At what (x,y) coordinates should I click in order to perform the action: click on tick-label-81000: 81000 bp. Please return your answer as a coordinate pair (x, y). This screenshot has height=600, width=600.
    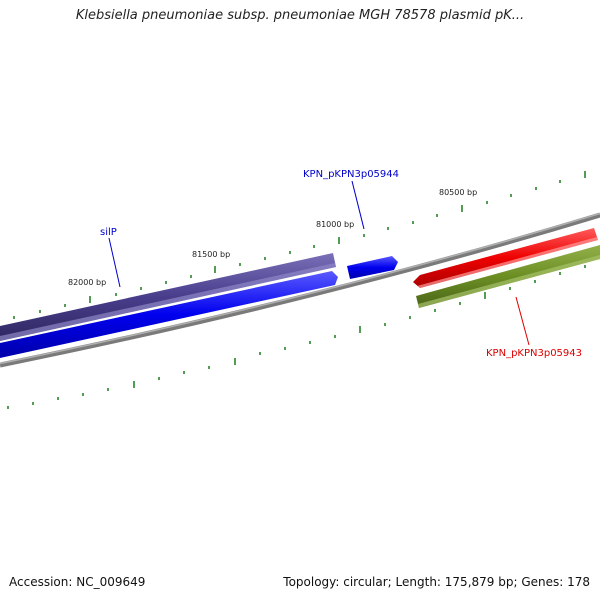
    Looking at the image, I should click on (335, 224).